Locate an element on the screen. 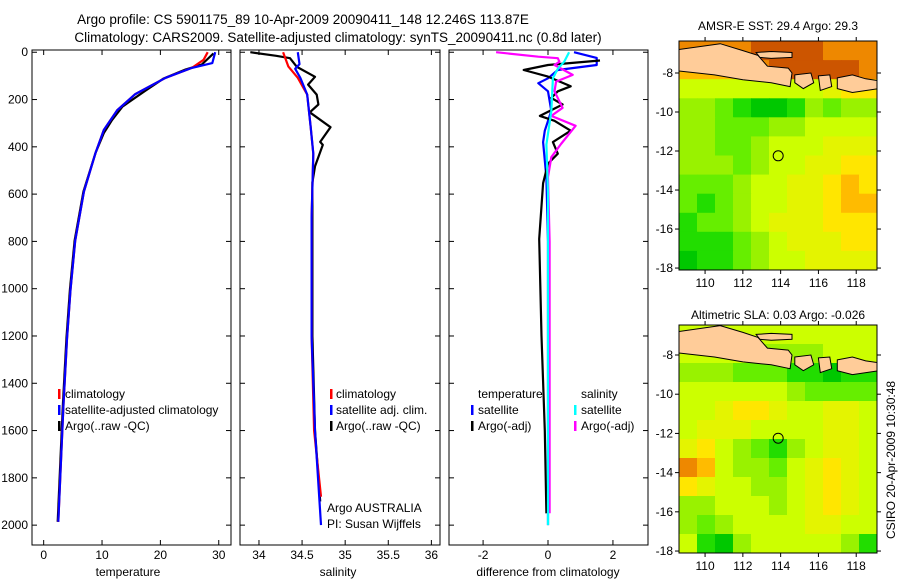 This screenshot has width=900, height=580. x-tick-label: 35 is located at coordinates (345, 555).